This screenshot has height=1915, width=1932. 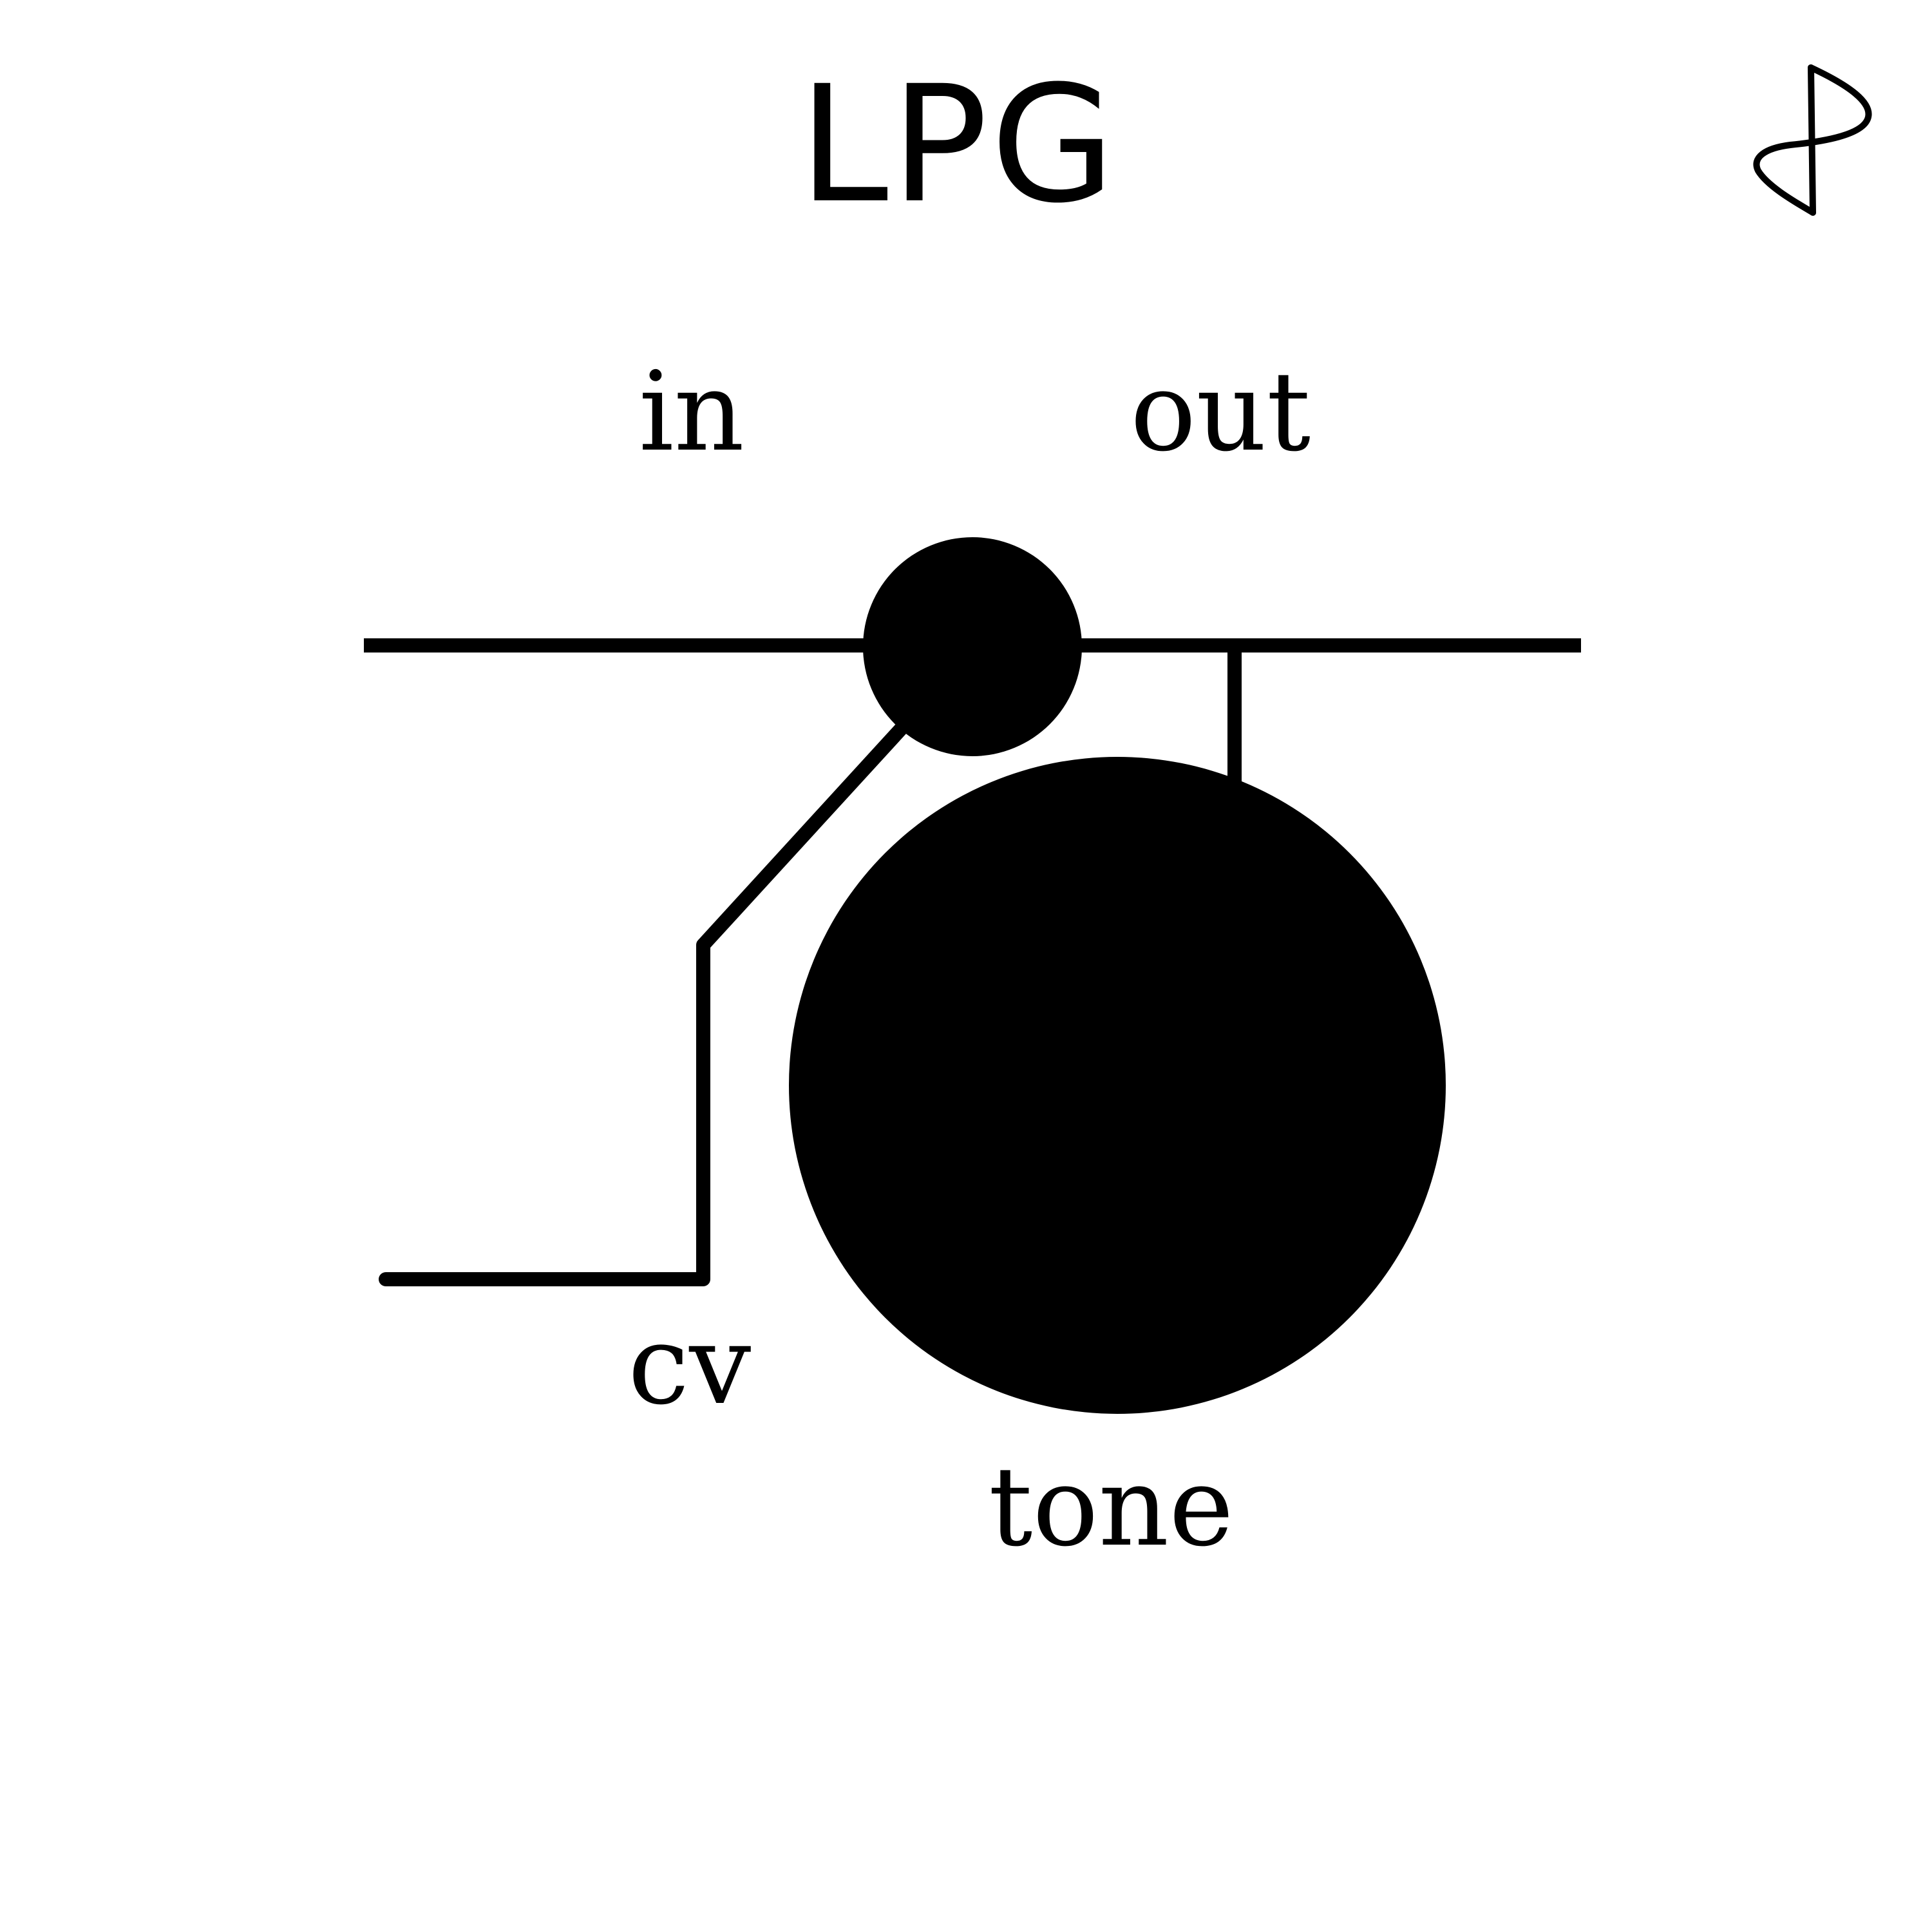 What do you see at coordinates (691, 412) in the screenshot?
I see `input-label: in` at bounding box center [691, 412].